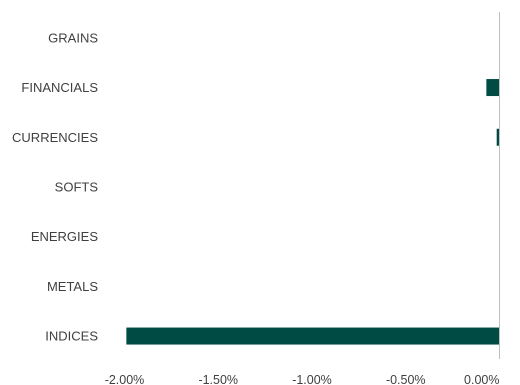 Image resolution: width=520 pixels, height=385 pixels. What do you see at coordinates (73, 37) in the screenshot?
I see `category-label-grains: GRAINS` at bounding box center [73, 37].